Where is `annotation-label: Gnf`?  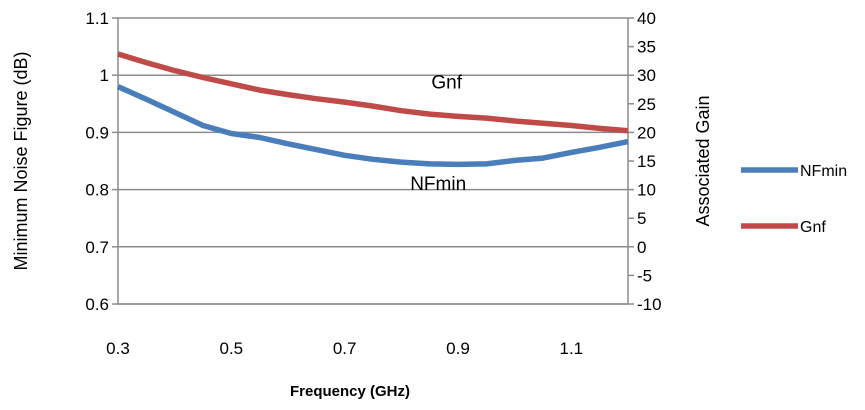
annotation-label: Gnf is located at coordinates (446, 82).